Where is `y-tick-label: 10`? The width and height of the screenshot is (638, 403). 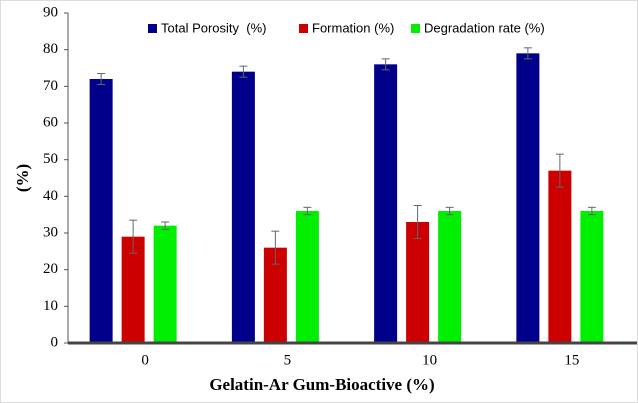
y-tick-label: 10 is located at coordinates (50, 306).